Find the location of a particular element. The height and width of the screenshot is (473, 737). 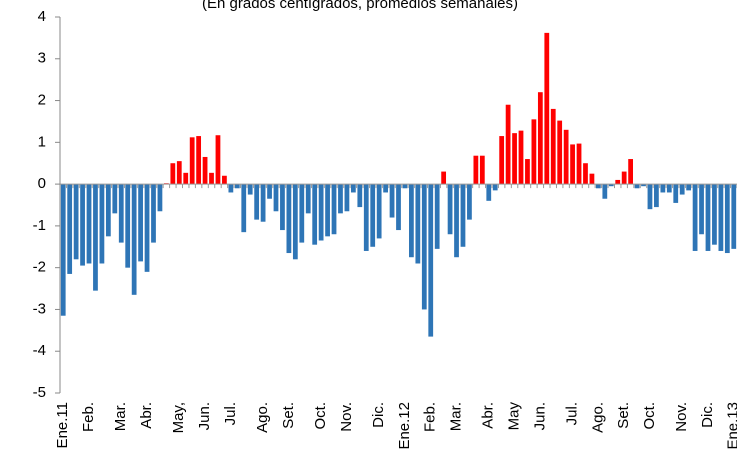

x-tick-label: Ene.12 is located at coordinates (404, 426).